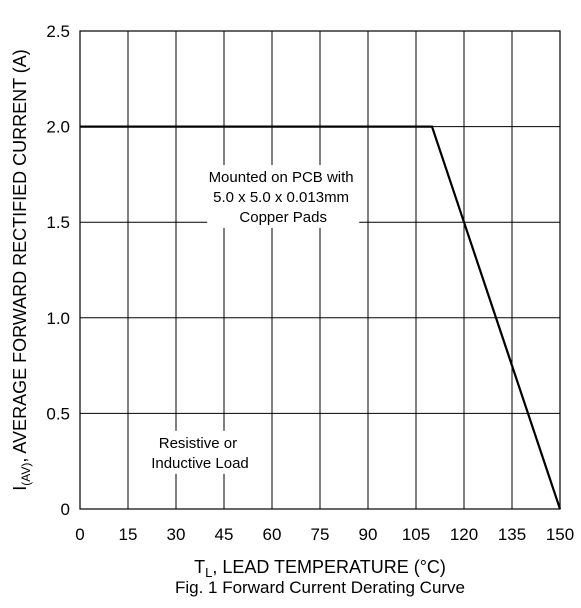 Image resolution: width=581 pixels, height=608 pixels. I want to click on y-tick-label: 2.5, so click(58, 31).